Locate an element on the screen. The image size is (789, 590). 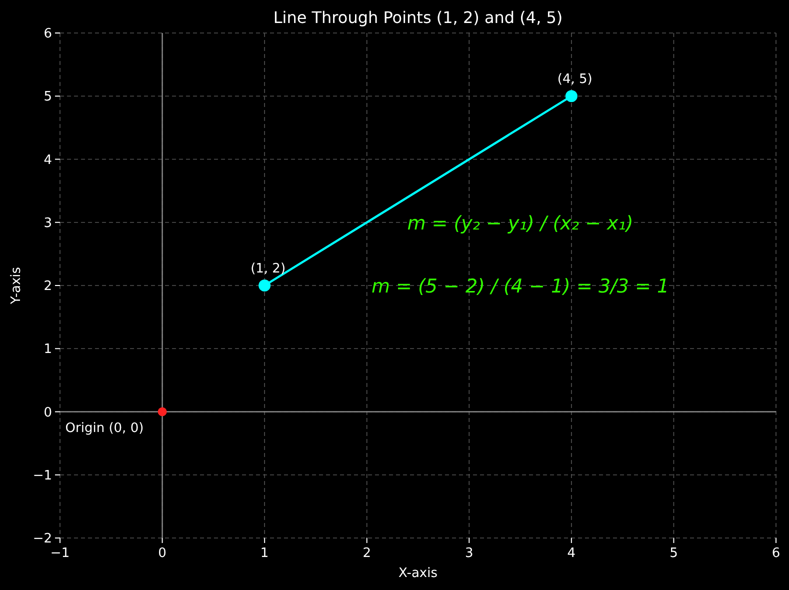
y-tick-label: 4 is located at coordinates (48, 160).